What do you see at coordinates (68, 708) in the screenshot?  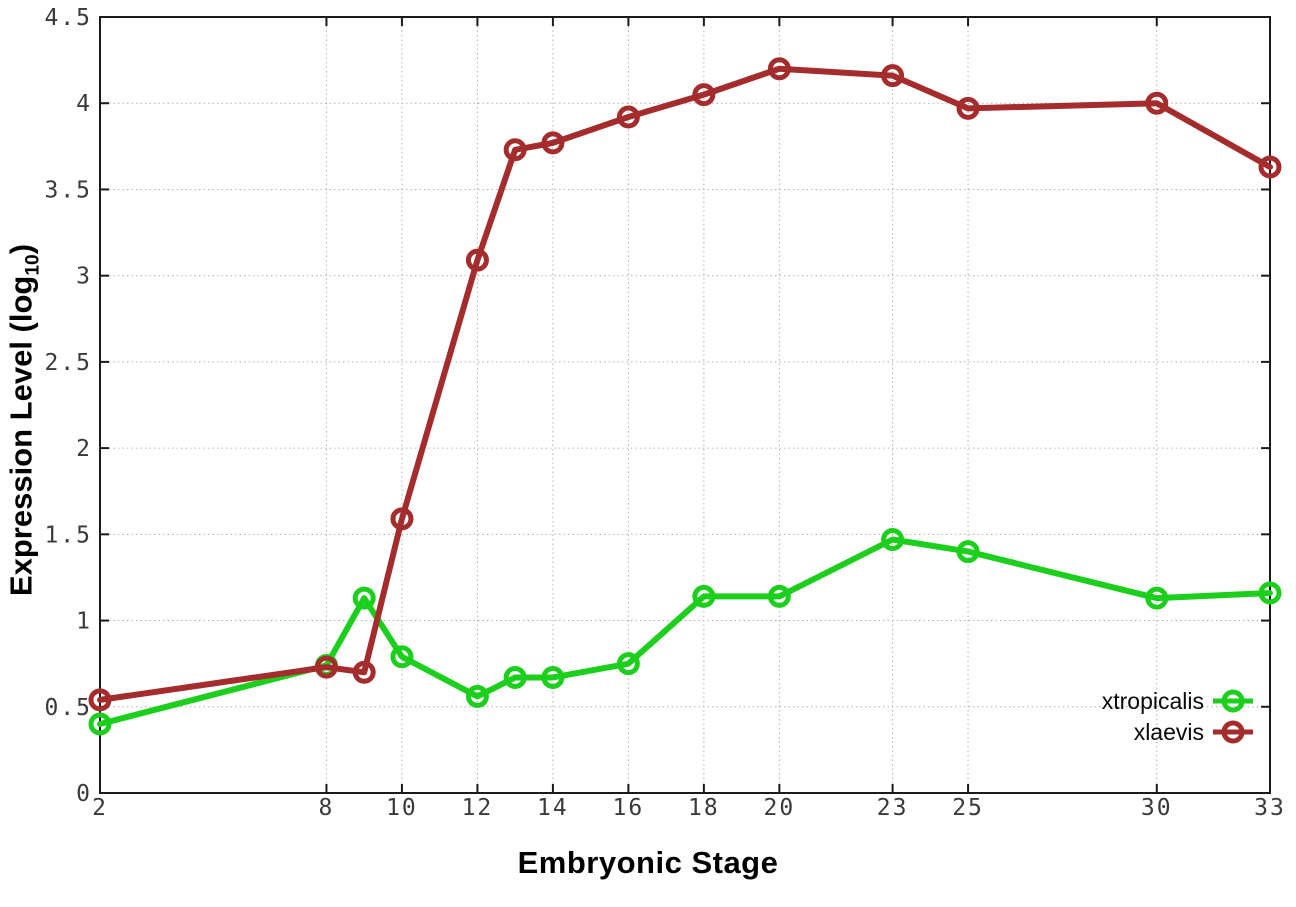 I see `y-tick-label: 0.5` at bounding box center [68, 708].